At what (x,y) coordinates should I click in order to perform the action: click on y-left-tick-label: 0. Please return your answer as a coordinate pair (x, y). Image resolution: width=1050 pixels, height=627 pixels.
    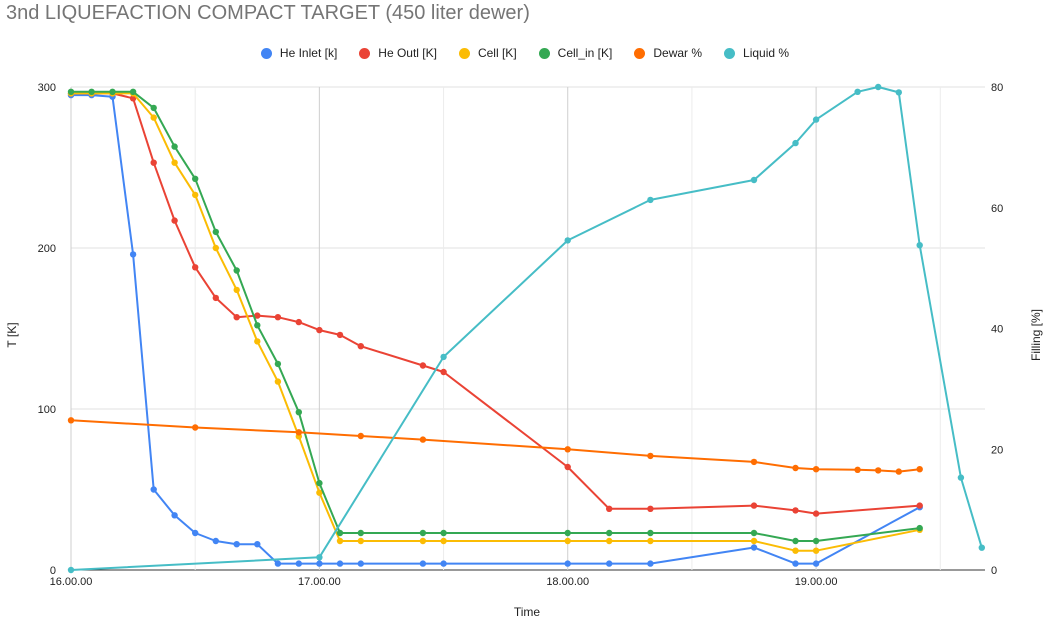
    Looking at the image, I should click on (53, 571).